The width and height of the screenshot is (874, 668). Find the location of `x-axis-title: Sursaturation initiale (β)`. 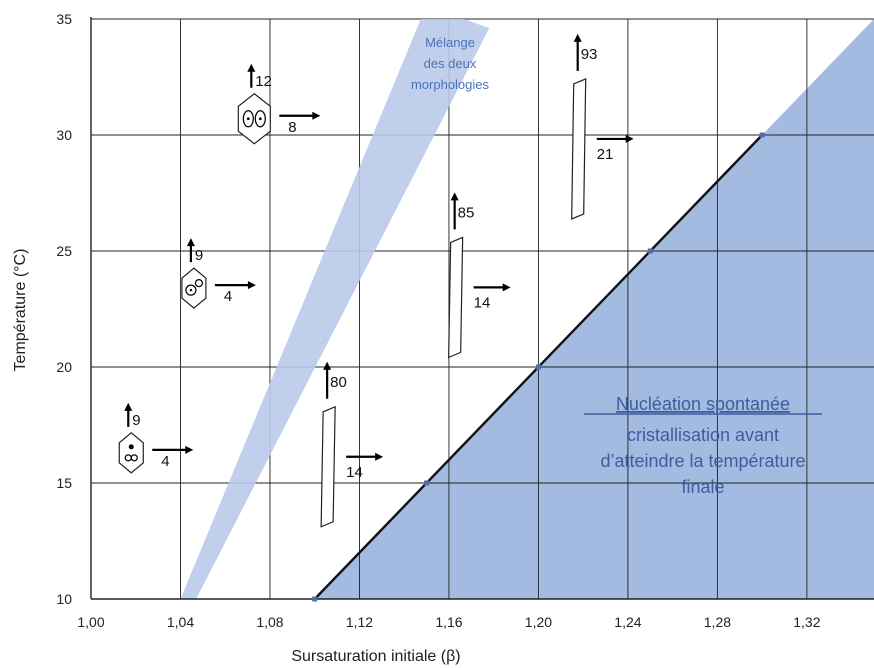

x-axis-title: Sursaturation initiale (β) is located at coordinates (375, 656).